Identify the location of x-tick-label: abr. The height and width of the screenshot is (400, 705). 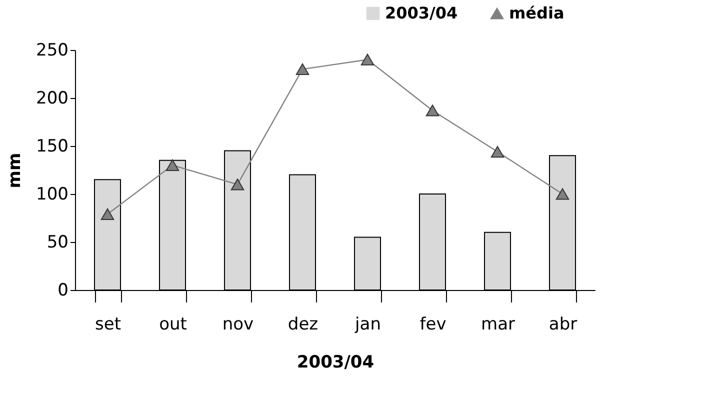
(563, 324).